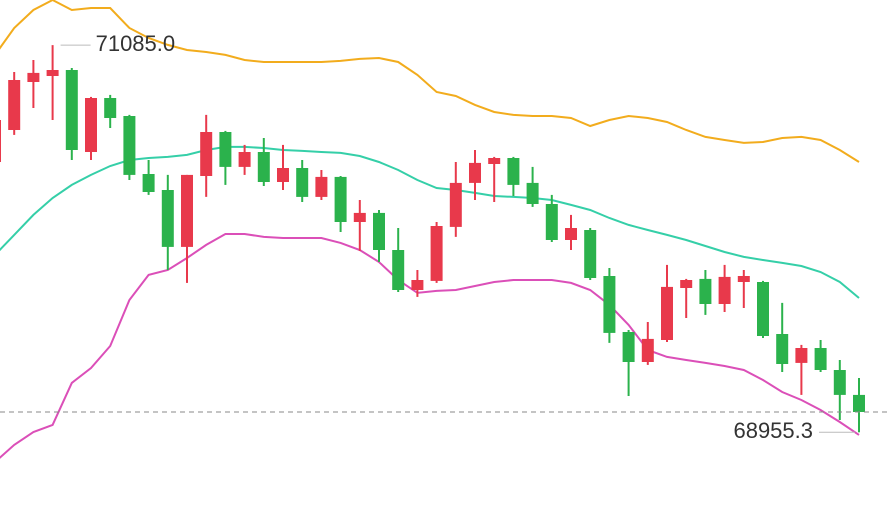 Image resolution: width=887 pixels, height=510 pixels. I want to click on high-label: 71085.0, so click(136, 43).